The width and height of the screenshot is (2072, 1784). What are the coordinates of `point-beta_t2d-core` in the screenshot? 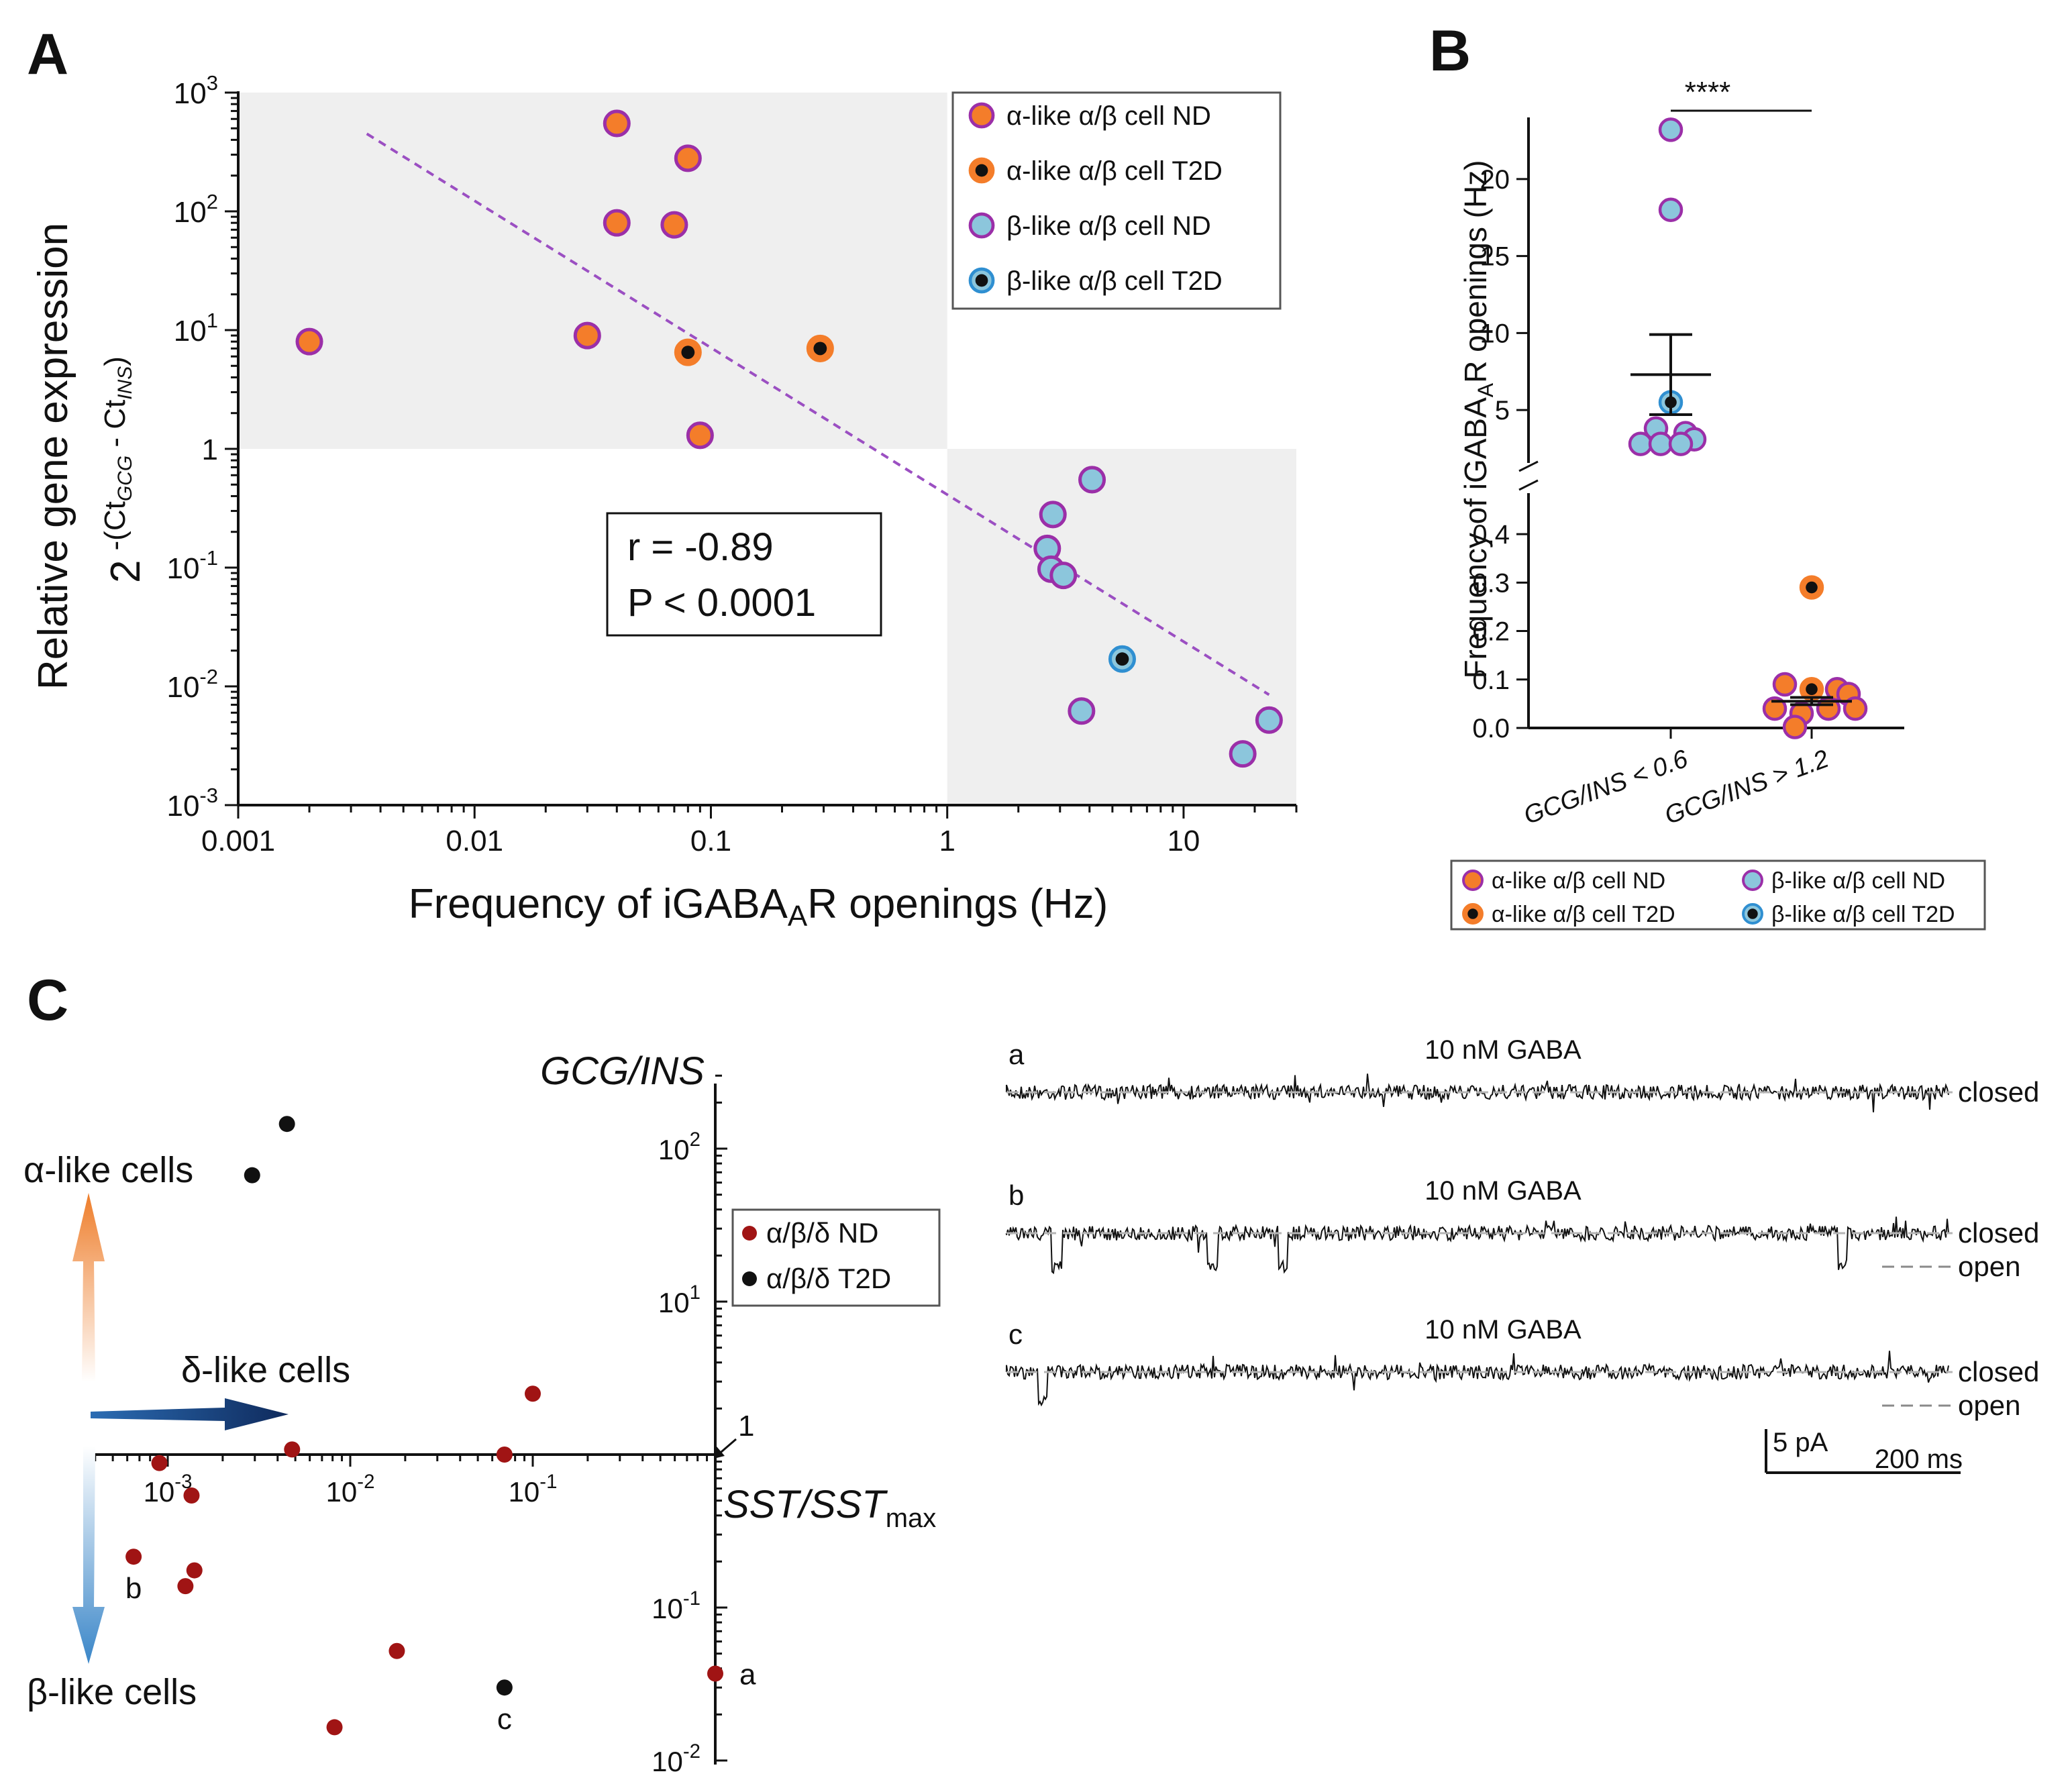 It's located at (1122, 659).